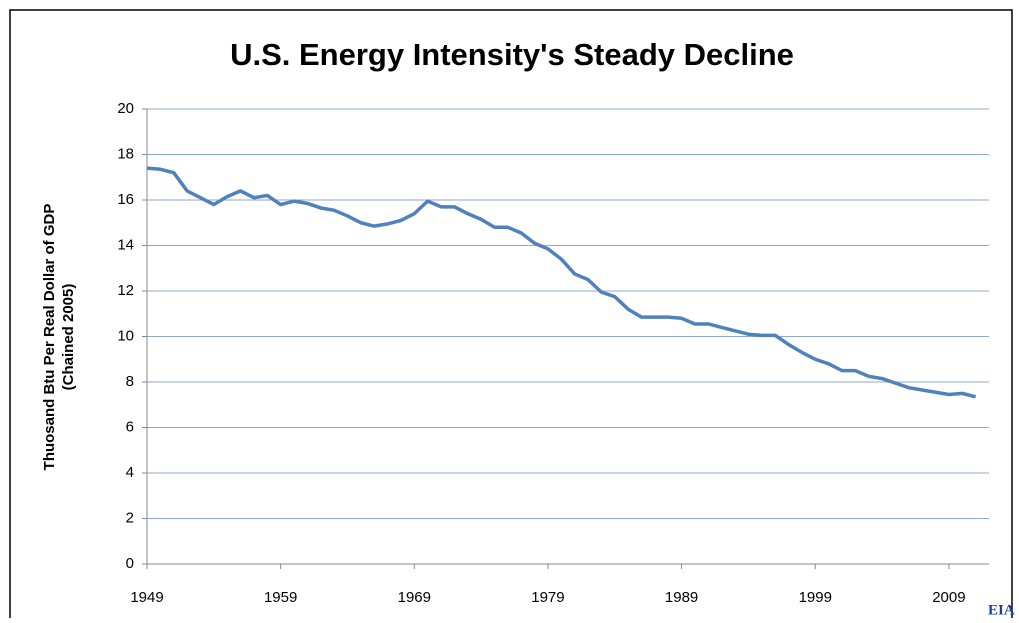 The height and width of the screenshot is (623, 1019). Describe the element at coordinates (125, 199) in the screenshot. I see `y-tick-label: 16` at that location.